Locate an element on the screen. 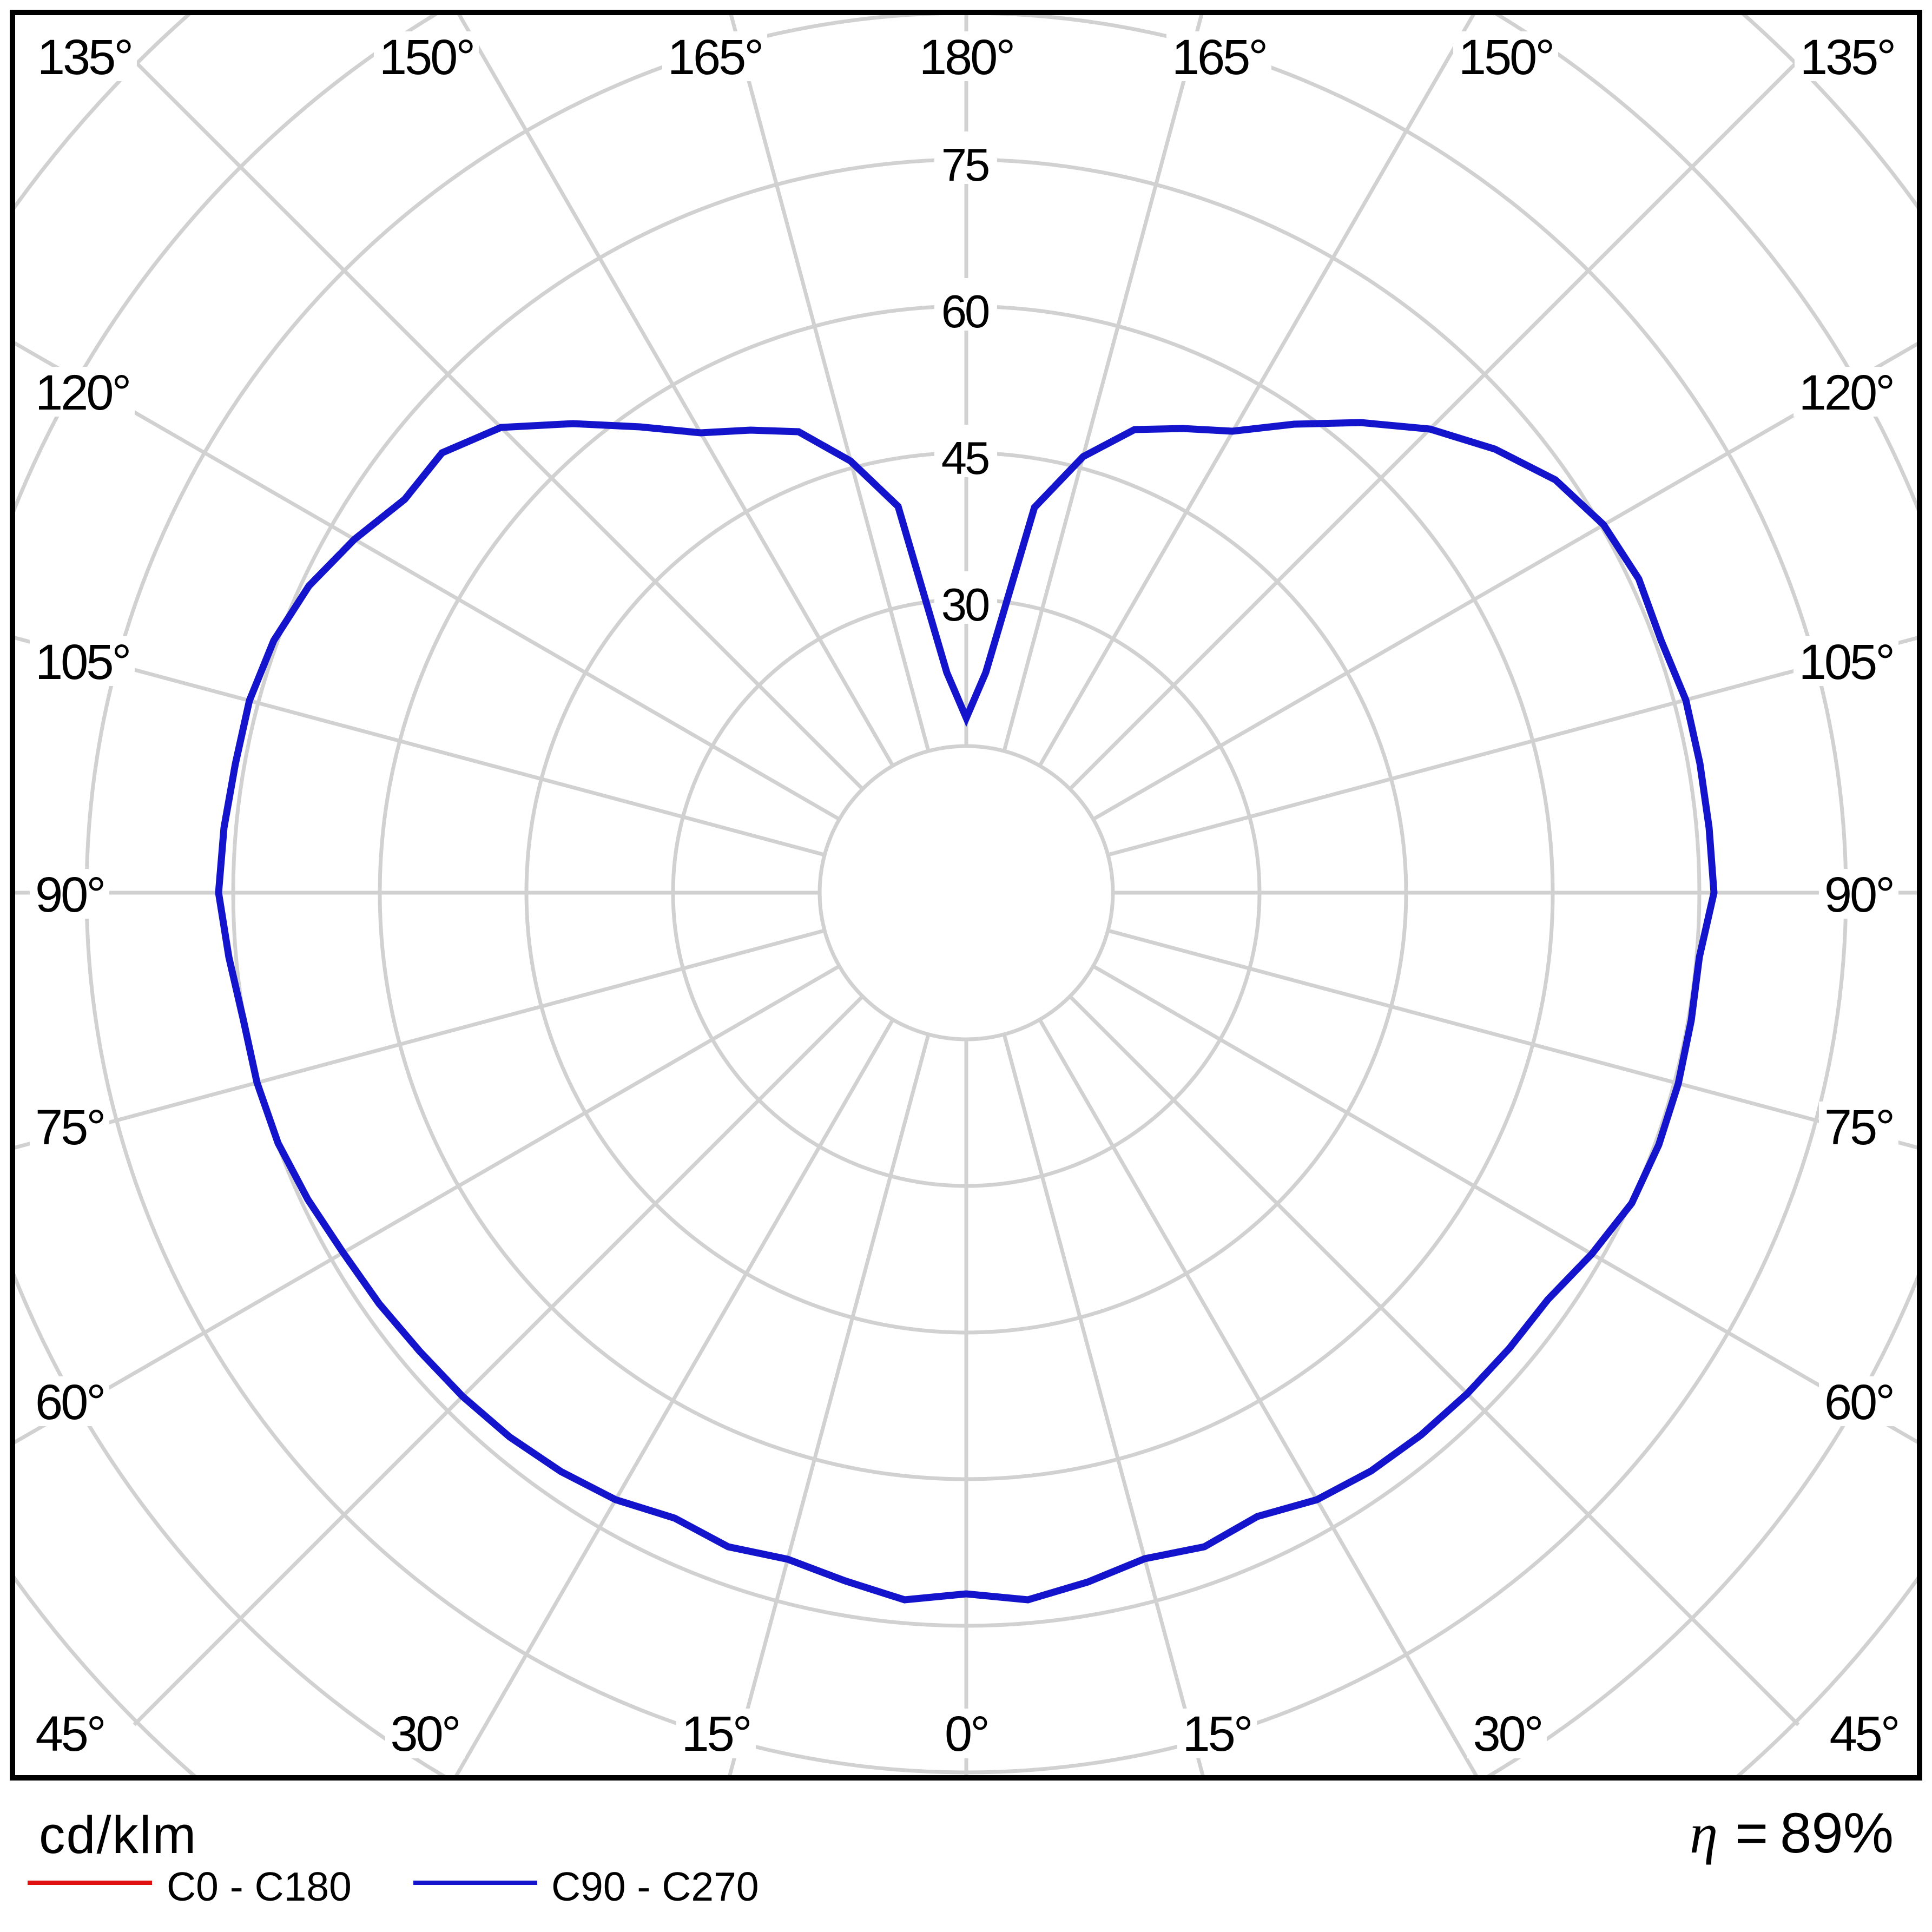 This screenshot has width=1932, height=1932. svg-text: C90 - C270 is located at coordinates (655, 1886).